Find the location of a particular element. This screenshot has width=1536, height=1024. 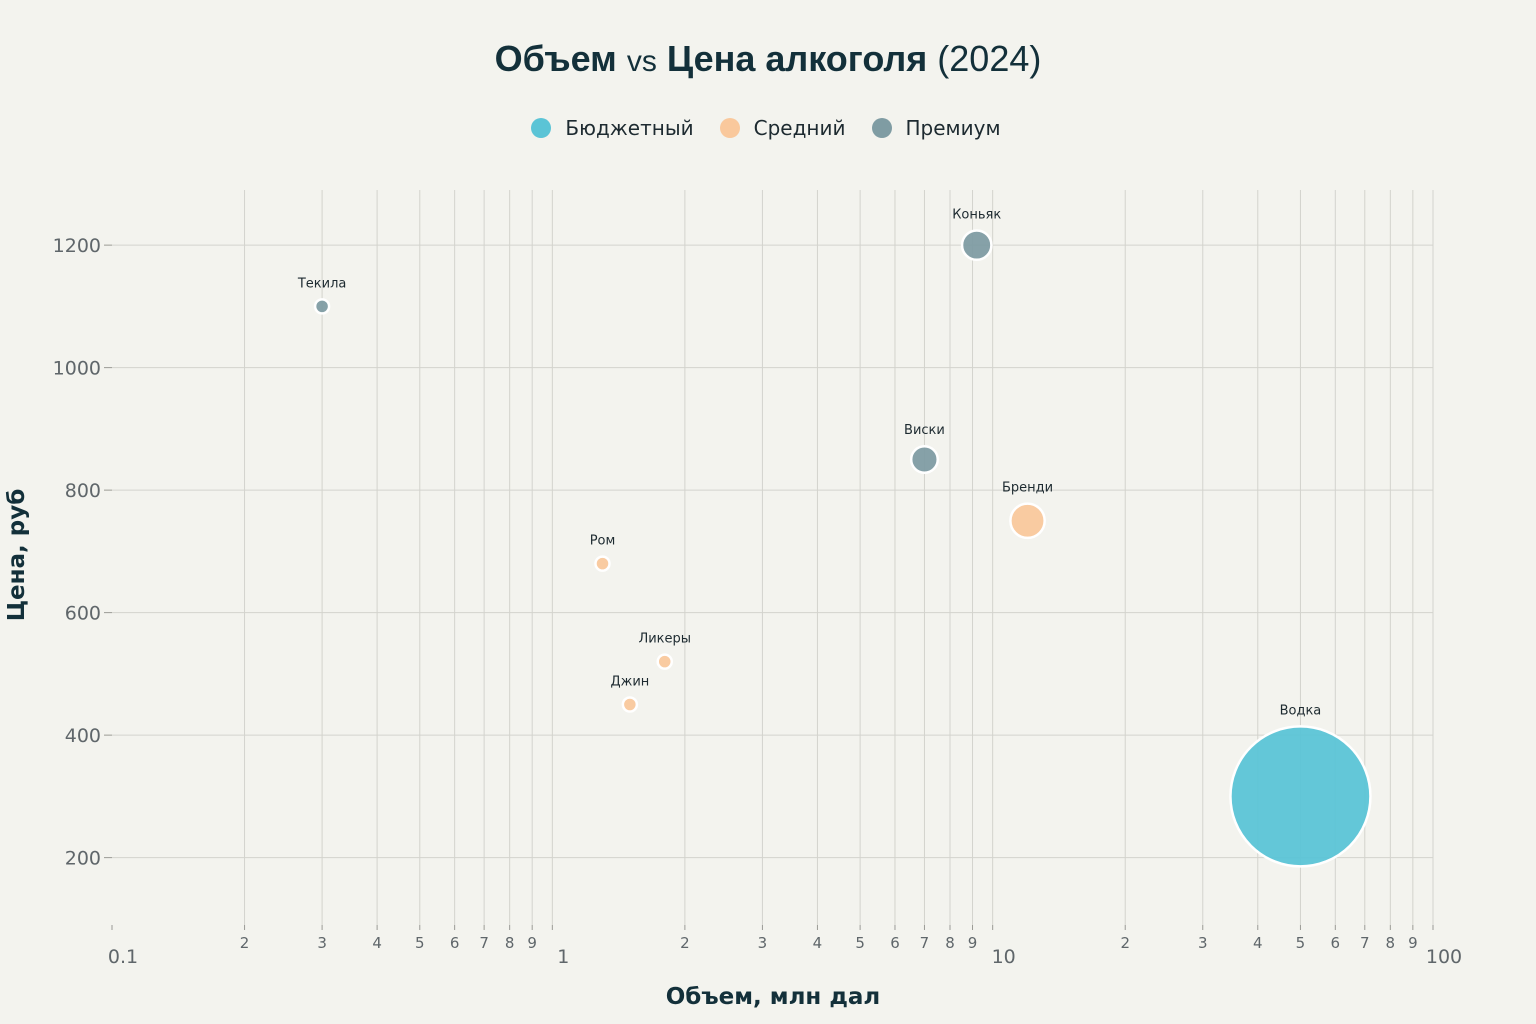

bubble-label: Бренди is located at coordinates (1027, 488).